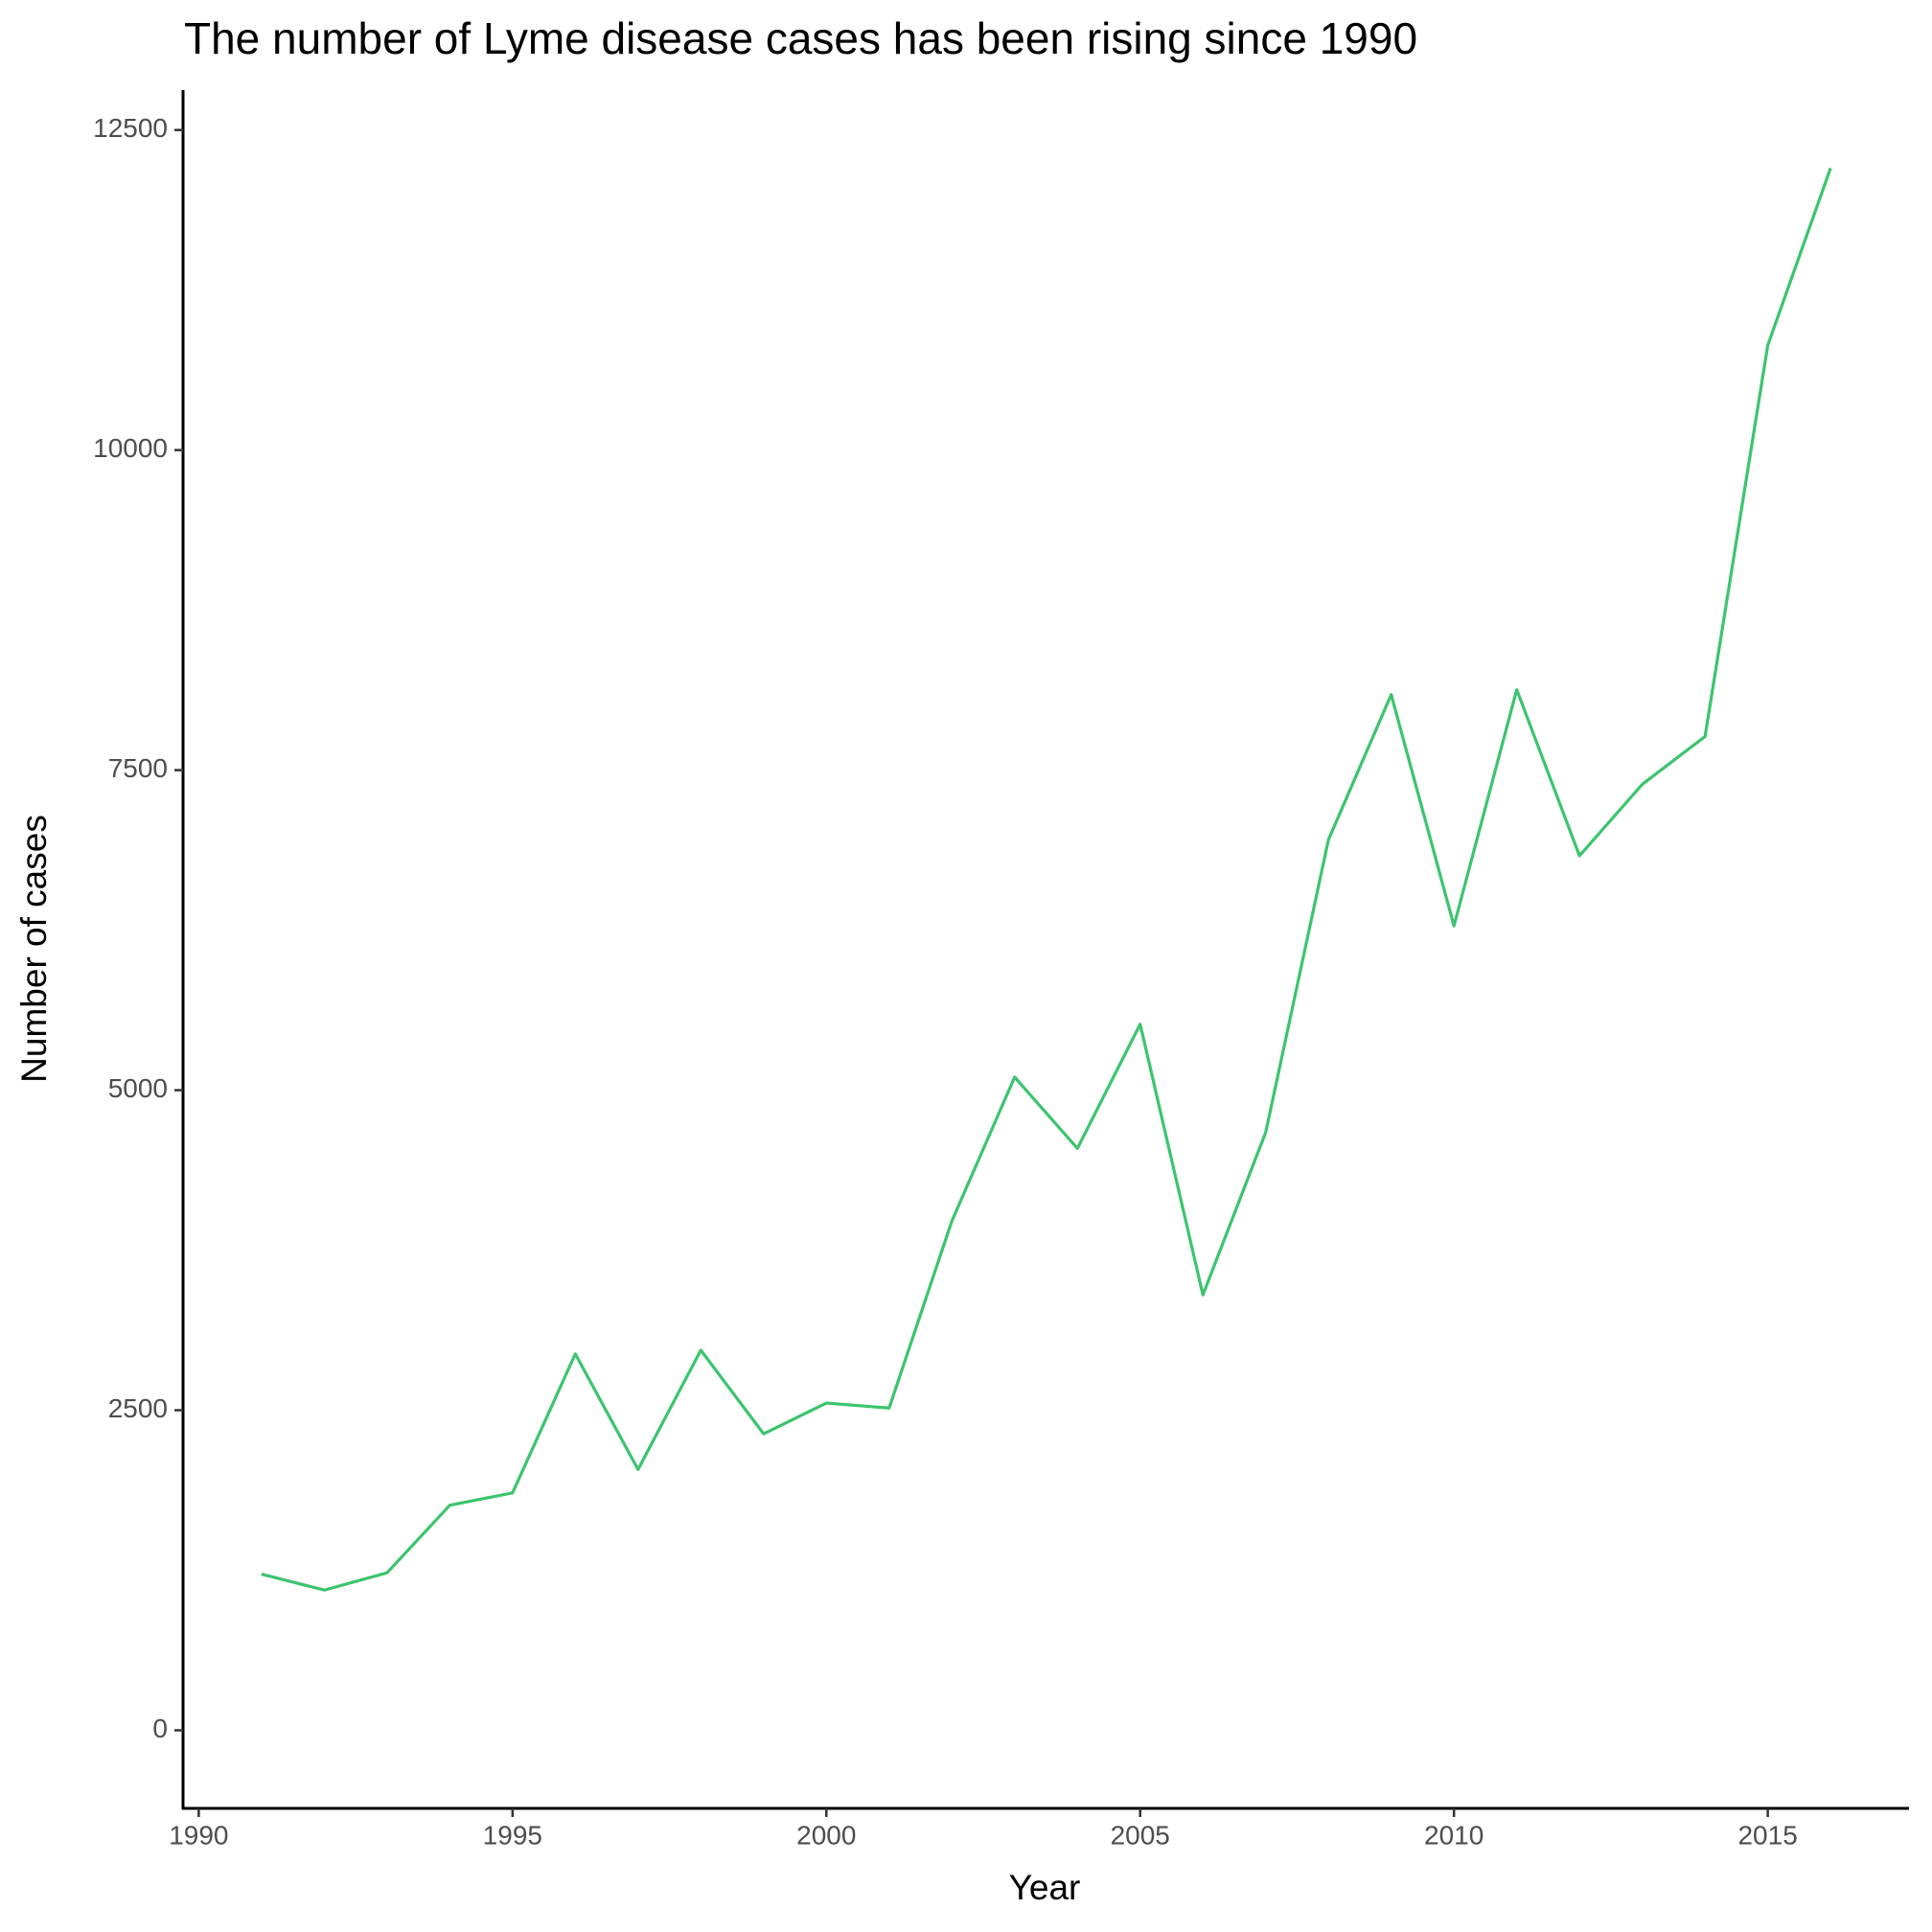 This screenshot has width=1932, height=1932. I want to click on y-tick-label: 0, so click(160, 1728).